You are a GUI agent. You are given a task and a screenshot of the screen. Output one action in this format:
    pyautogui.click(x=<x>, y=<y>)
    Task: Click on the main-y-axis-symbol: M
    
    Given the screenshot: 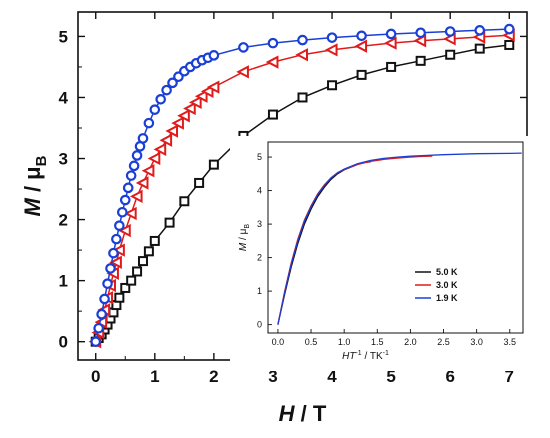 What is the action you would take?
    pyautogui.click(x=32, y=206)
    